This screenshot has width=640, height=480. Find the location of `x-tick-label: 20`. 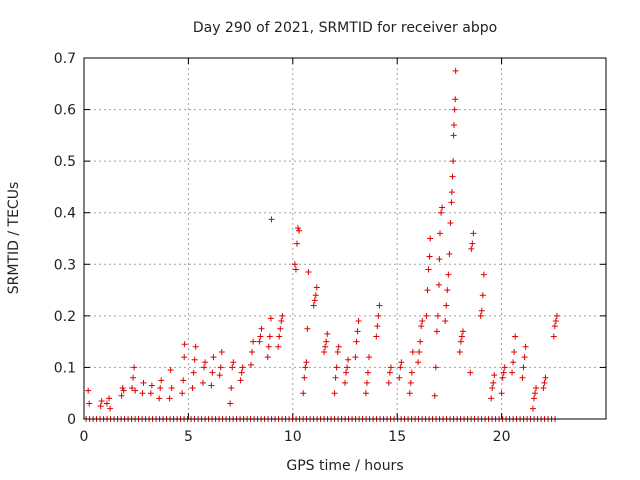

x-tick-label: 20 is located at coordinates (502, 437).